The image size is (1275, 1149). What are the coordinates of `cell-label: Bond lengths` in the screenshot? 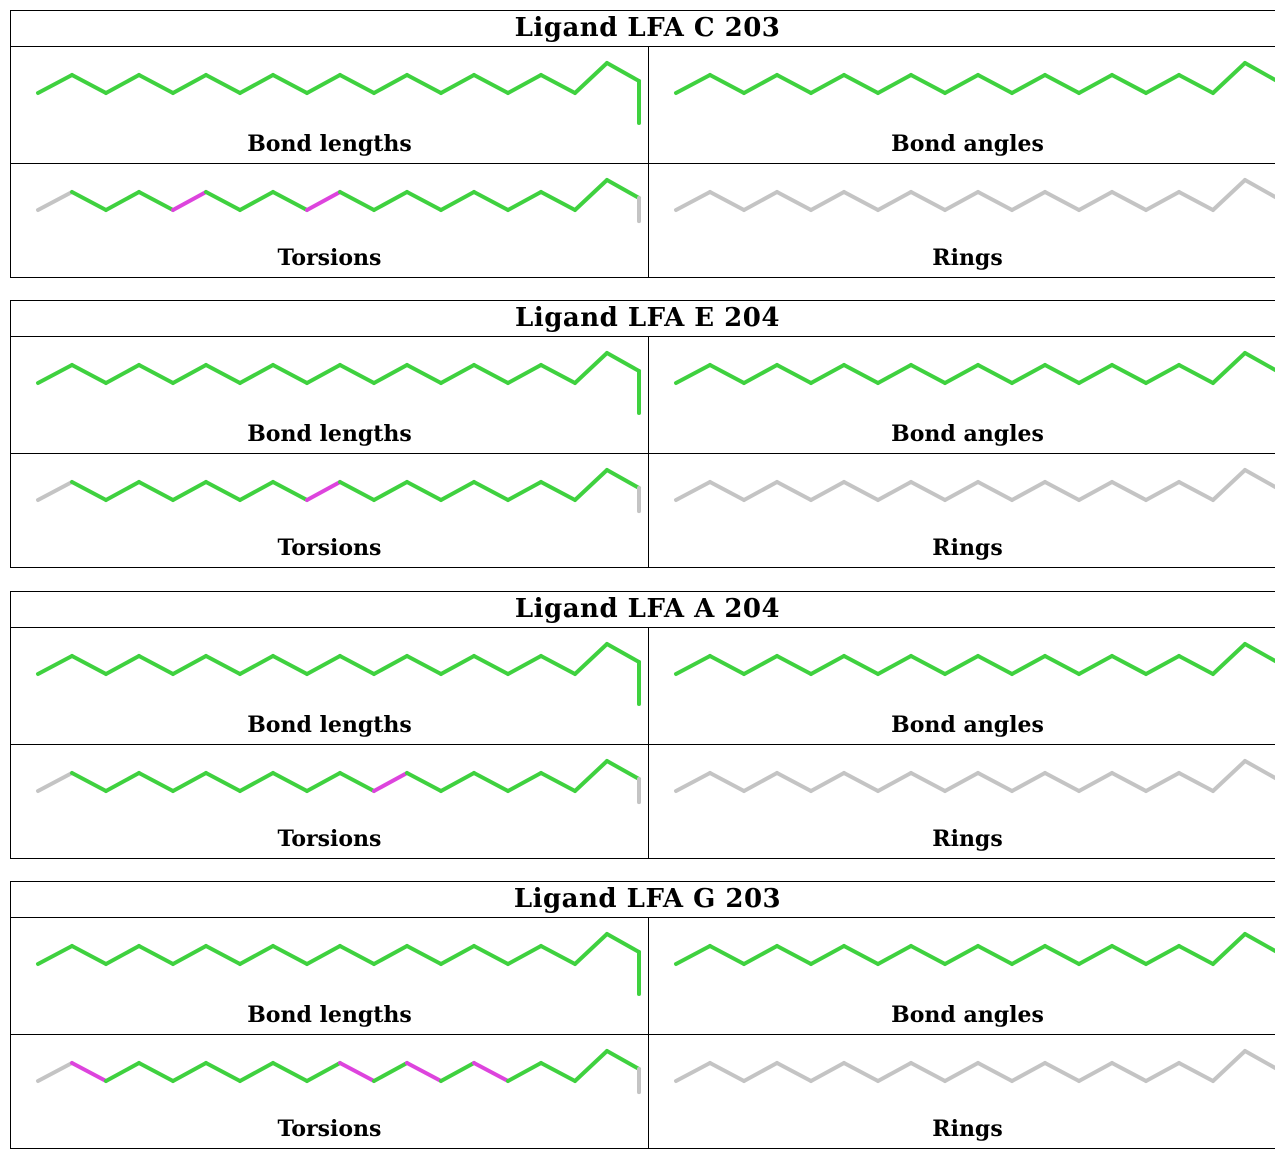 It's located at (329, 725).